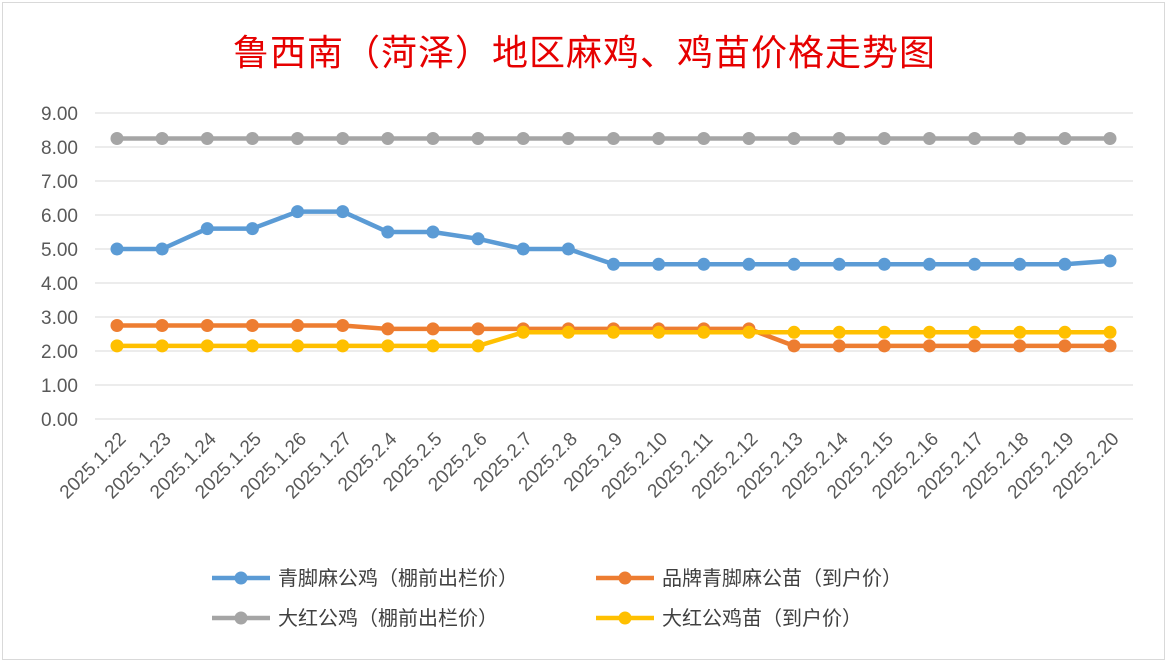  Describe the element at coordinates (59, 114) in the screenshot. I see `y-tick-label: 9.00` at that location.